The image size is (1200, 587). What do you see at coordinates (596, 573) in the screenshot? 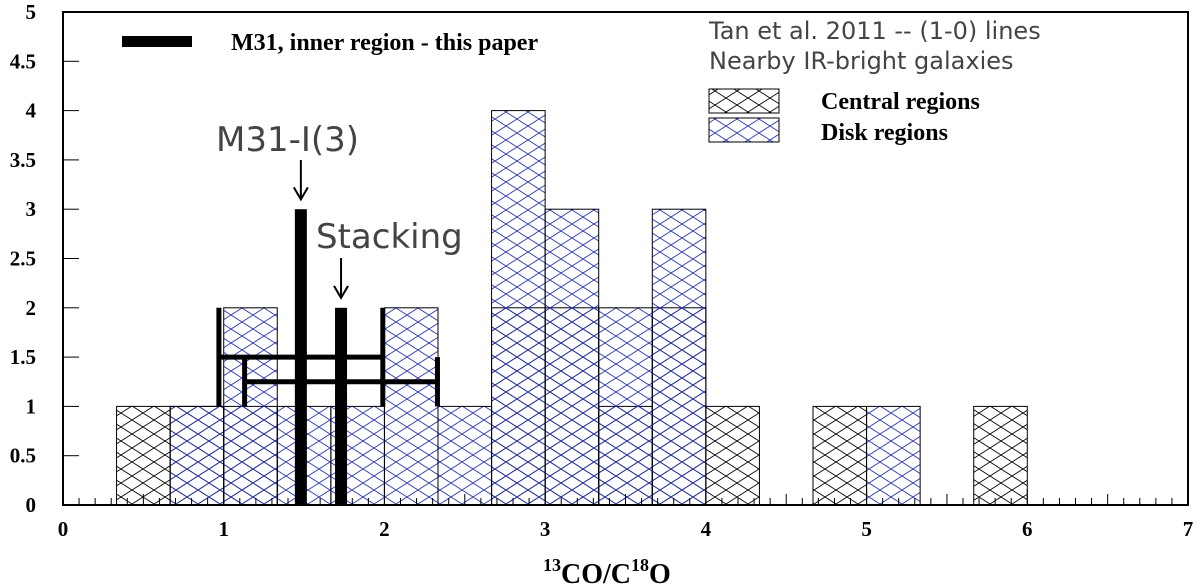
I see `x-axis-label-mid: CO/C` at bounding box center [596, 573].